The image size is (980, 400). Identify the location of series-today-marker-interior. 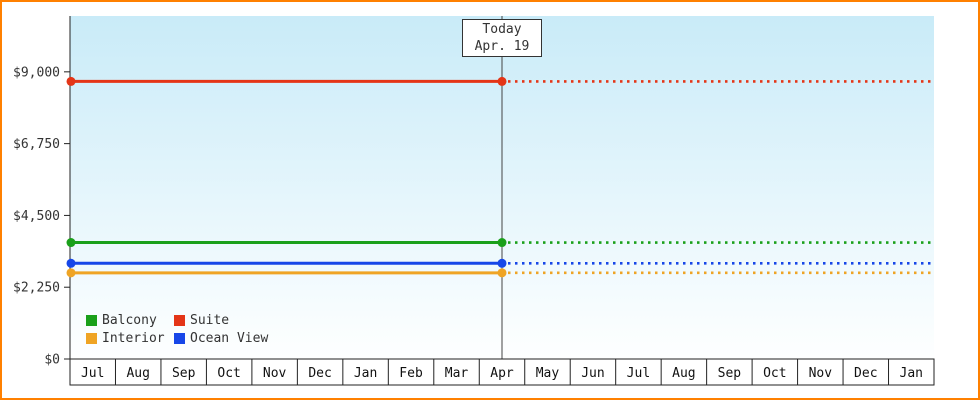
(502, 273).